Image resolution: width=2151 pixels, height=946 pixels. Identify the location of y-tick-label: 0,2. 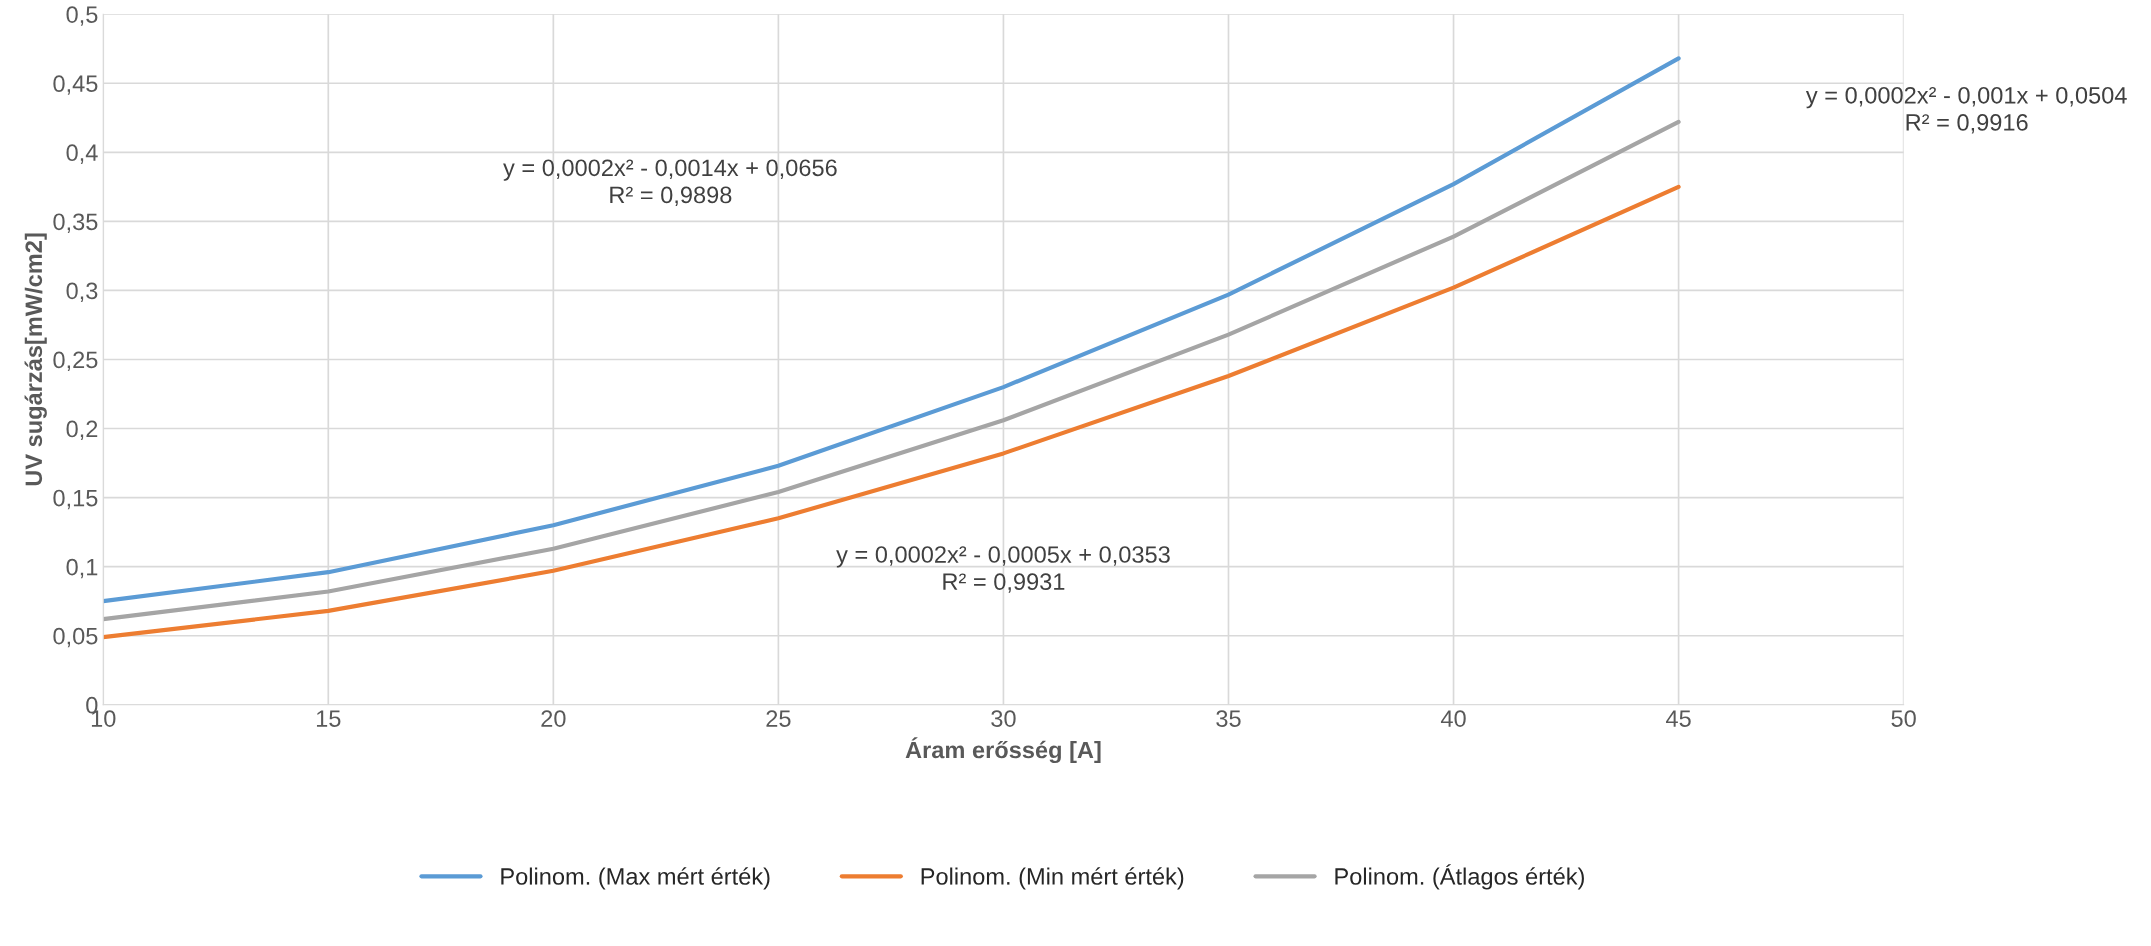
(82, 430).